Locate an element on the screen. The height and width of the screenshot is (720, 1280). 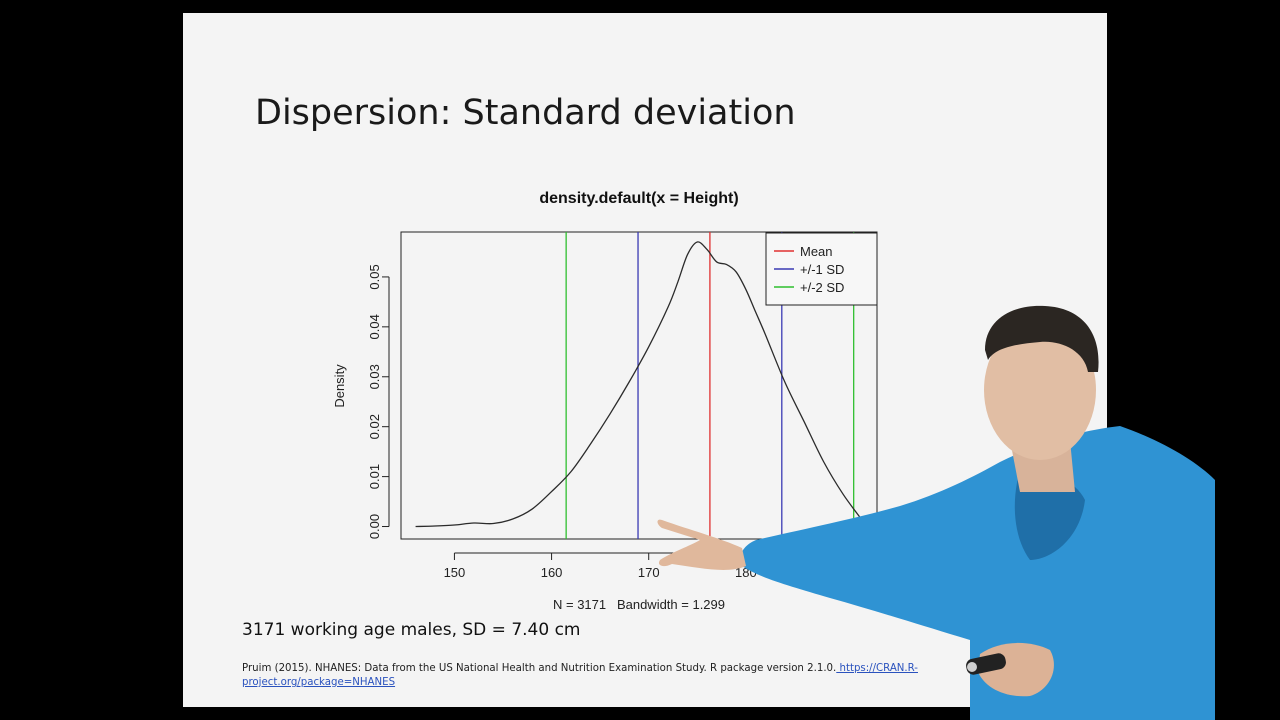
clicker-light is located at coordinates (972, 667).